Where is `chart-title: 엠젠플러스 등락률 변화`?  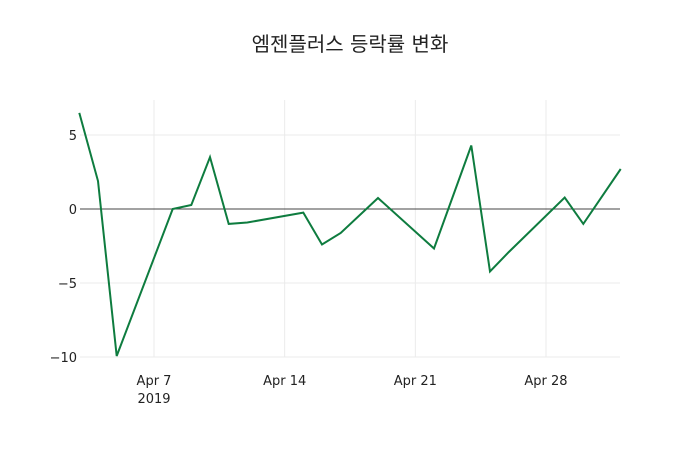
chart-title: 엠젠플러스 등락률 변화 is located at coordinates (350, 44).